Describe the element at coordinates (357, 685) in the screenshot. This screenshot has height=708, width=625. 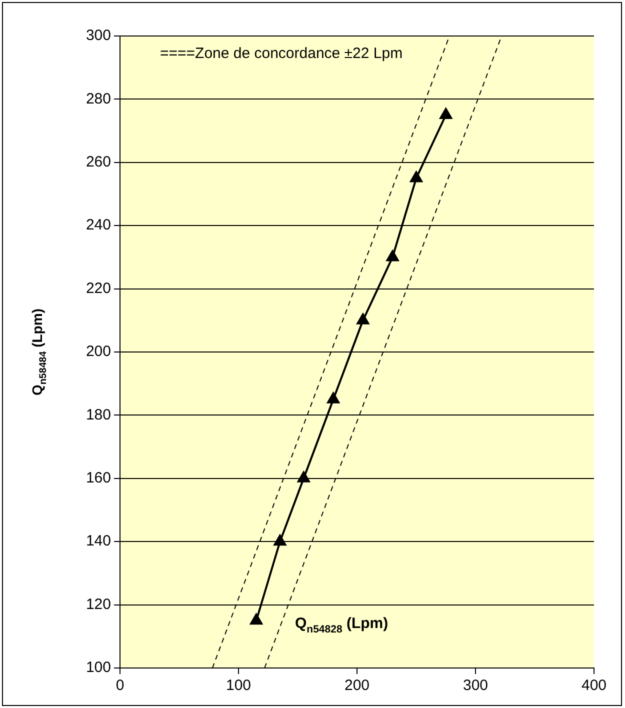
I see `x-tick-label: 200` at that location.